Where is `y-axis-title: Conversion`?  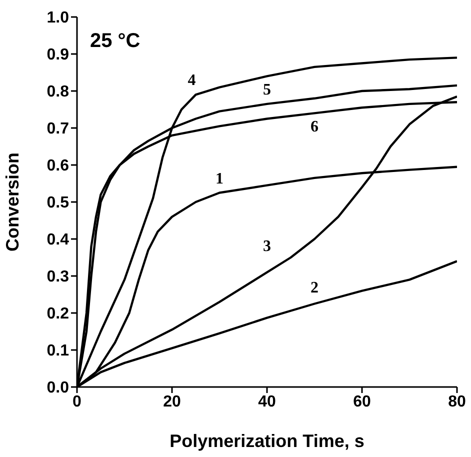
y-axis-title: Conversion is located at coordinates (12, 202).